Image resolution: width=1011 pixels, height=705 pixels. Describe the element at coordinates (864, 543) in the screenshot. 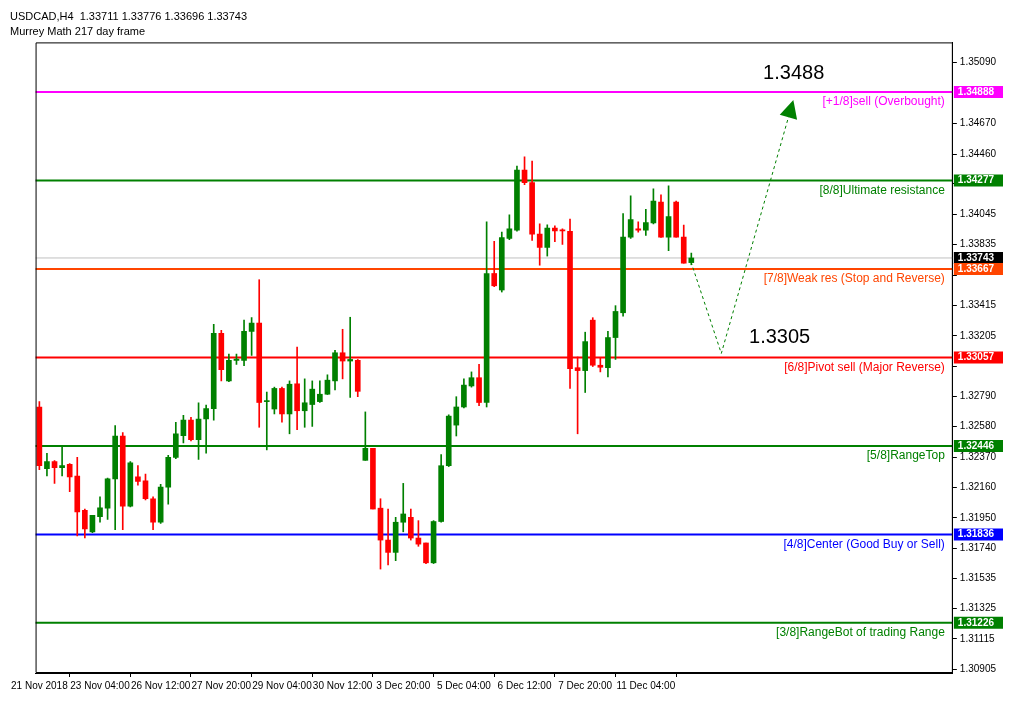

I see `ref-line-label: [4/8]Center (Good Buy or Sell)` at that location.